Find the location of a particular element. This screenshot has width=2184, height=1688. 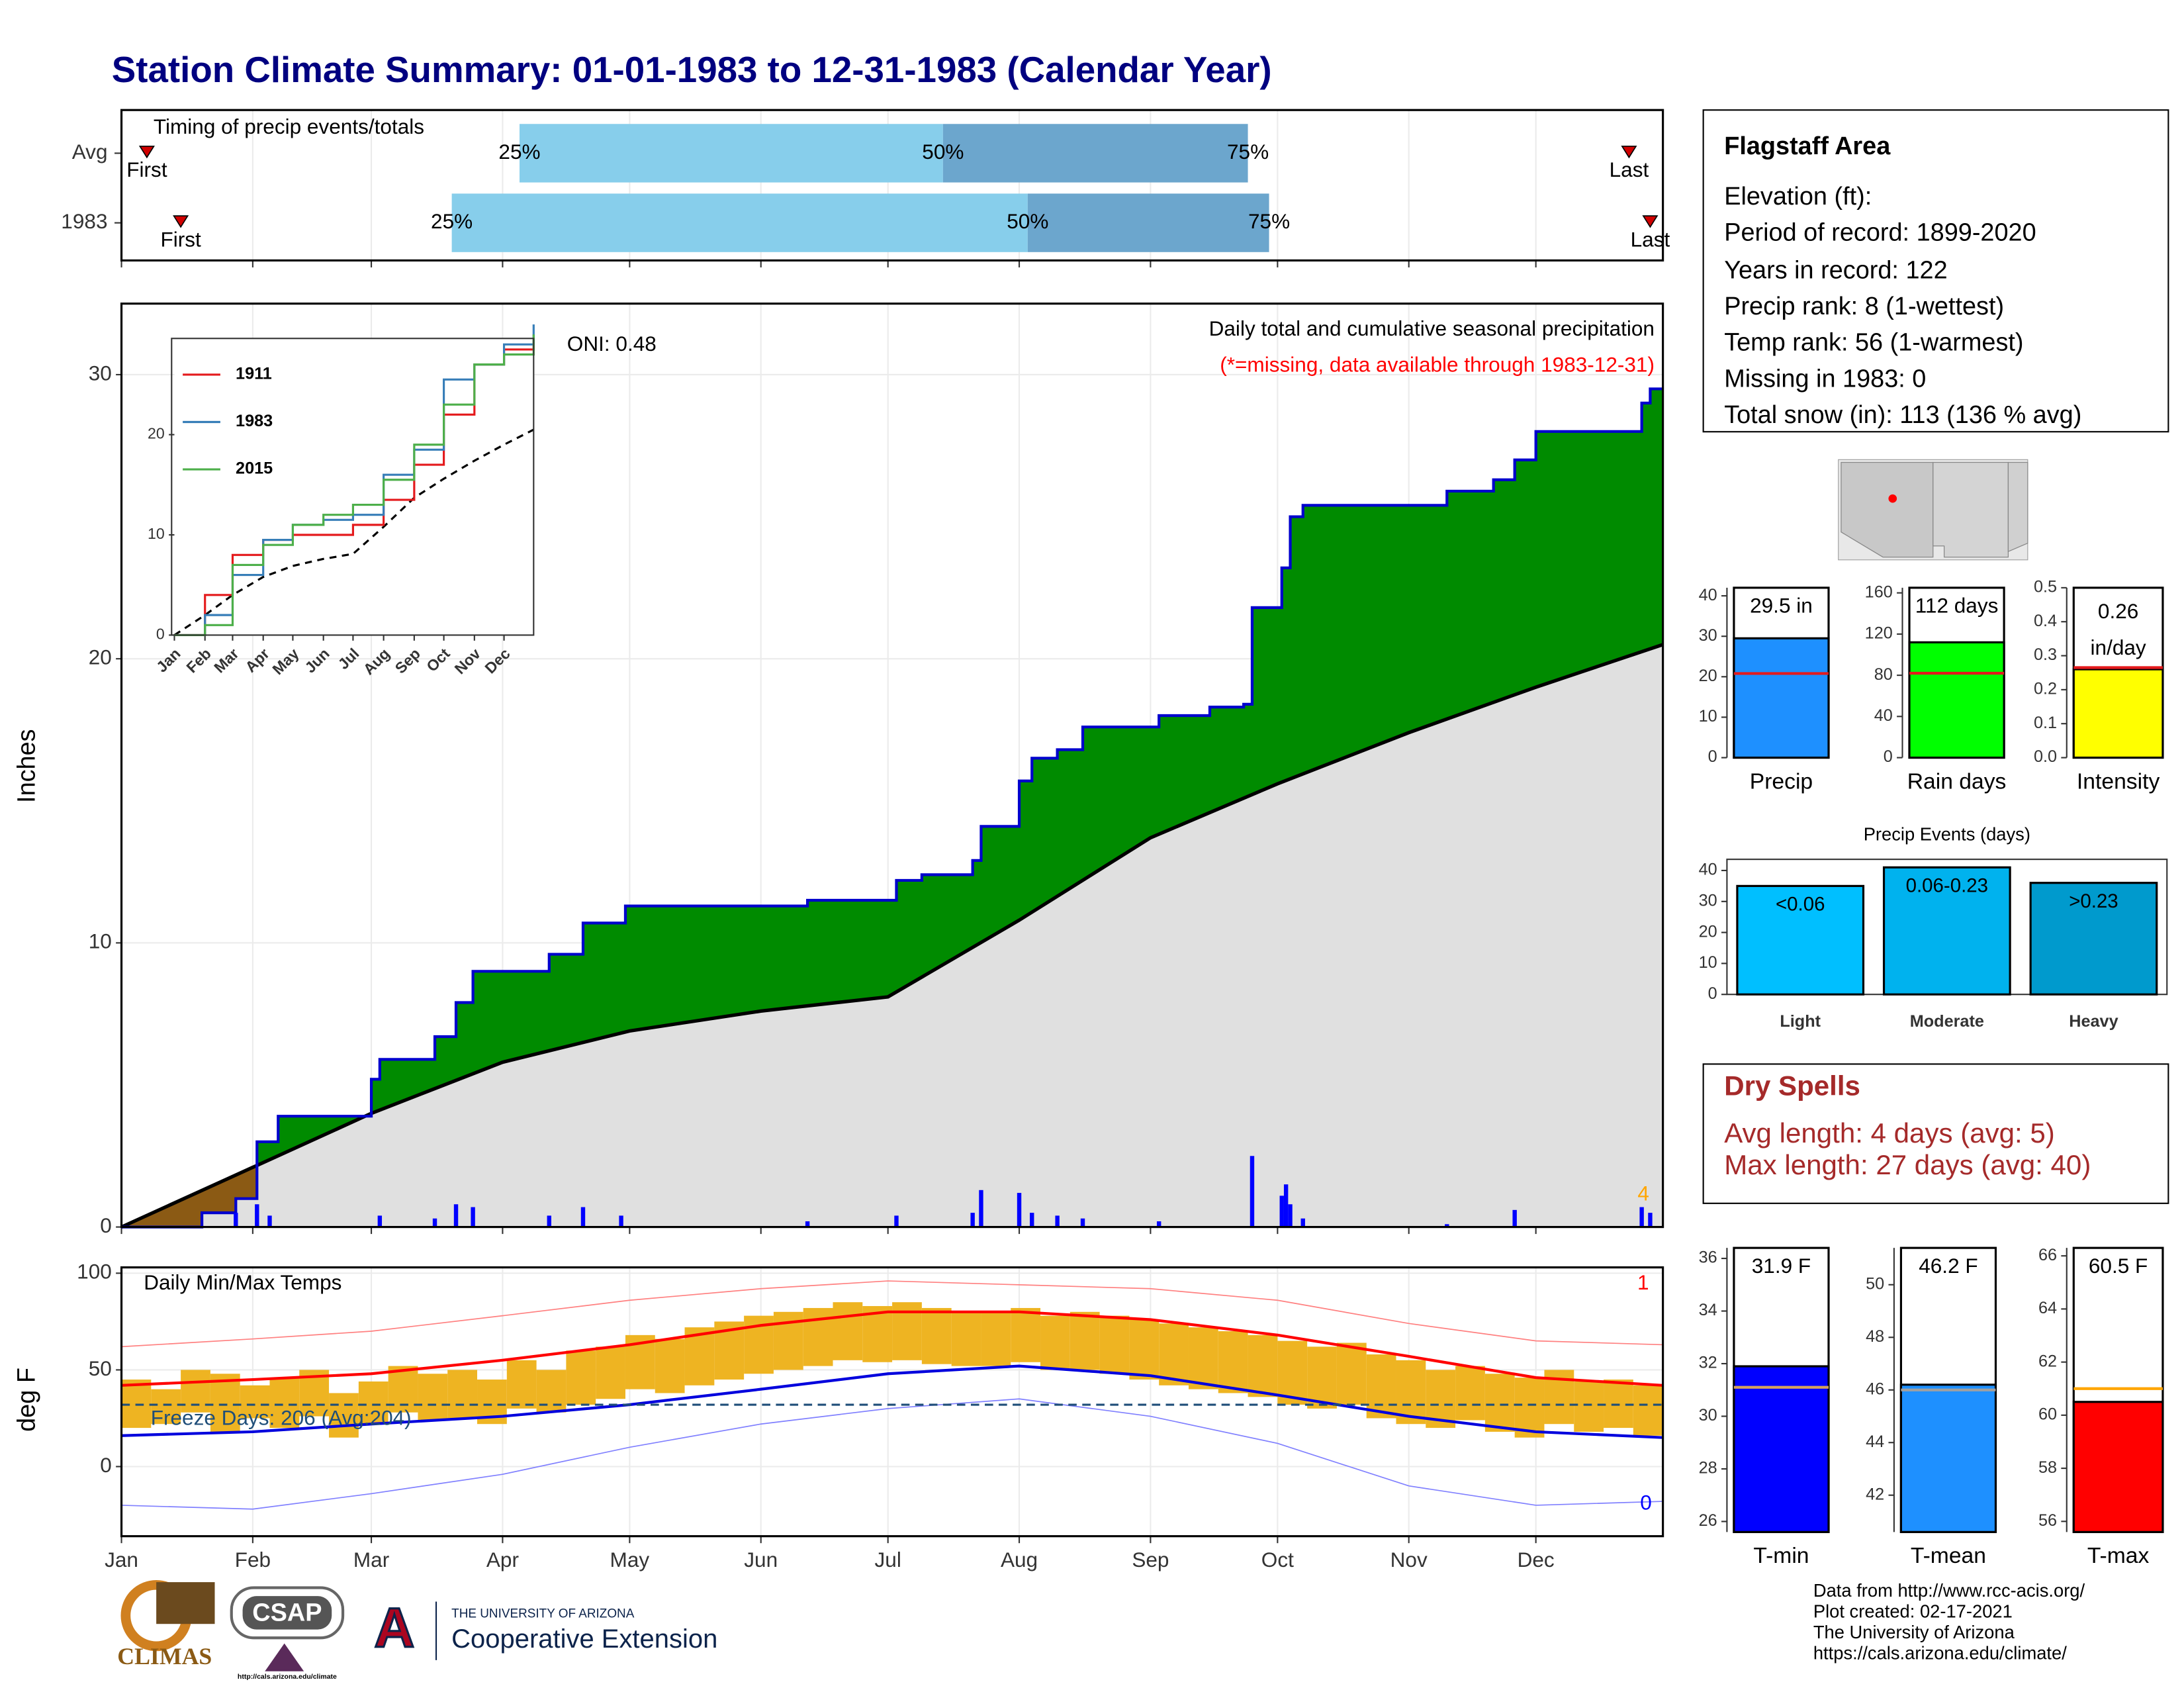

value-label: in/day is located at coordinates (2118, 647).